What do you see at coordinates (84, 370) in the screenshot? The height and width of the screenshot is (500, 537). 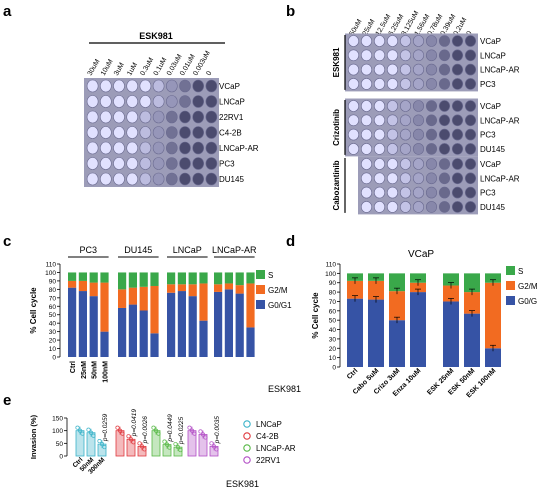 I see `panel-c-x-tick-label: 25nM` at bounding box center [84, 370].